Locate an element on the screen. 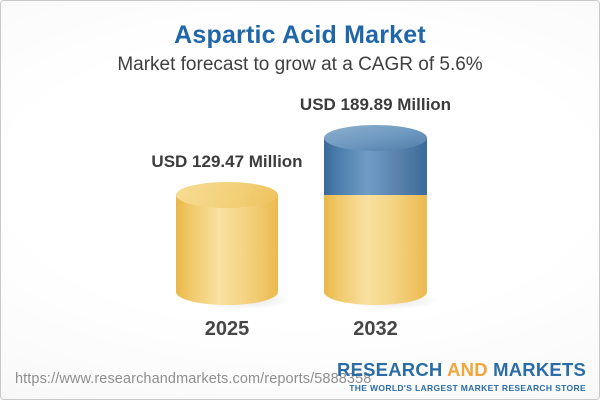 The height and width of the screenshot is (400, 600). cylinder-top-cap-2032 is located at coordinates (375, 138).